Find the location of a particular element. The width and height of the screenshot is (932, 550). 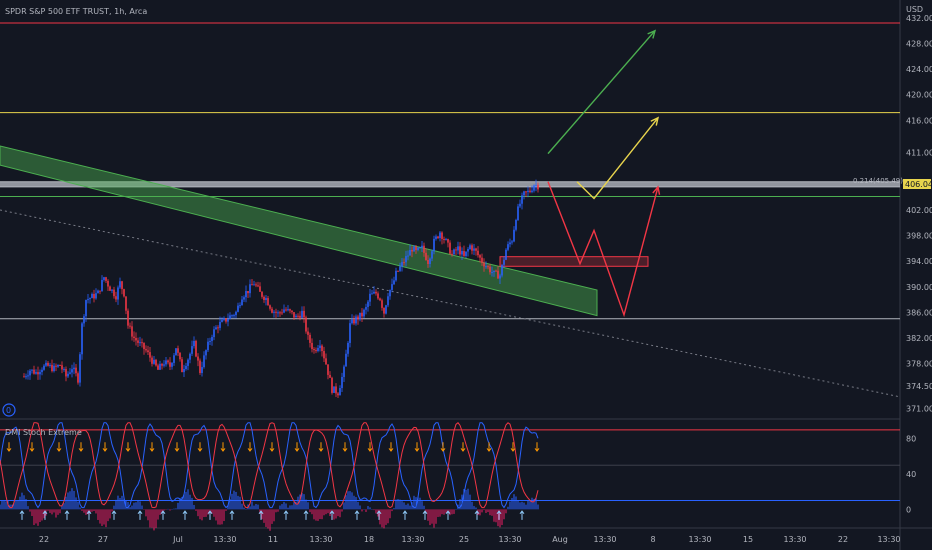

indicator-name: DMI Stoch Extreme is located at coordinates (43, 432).